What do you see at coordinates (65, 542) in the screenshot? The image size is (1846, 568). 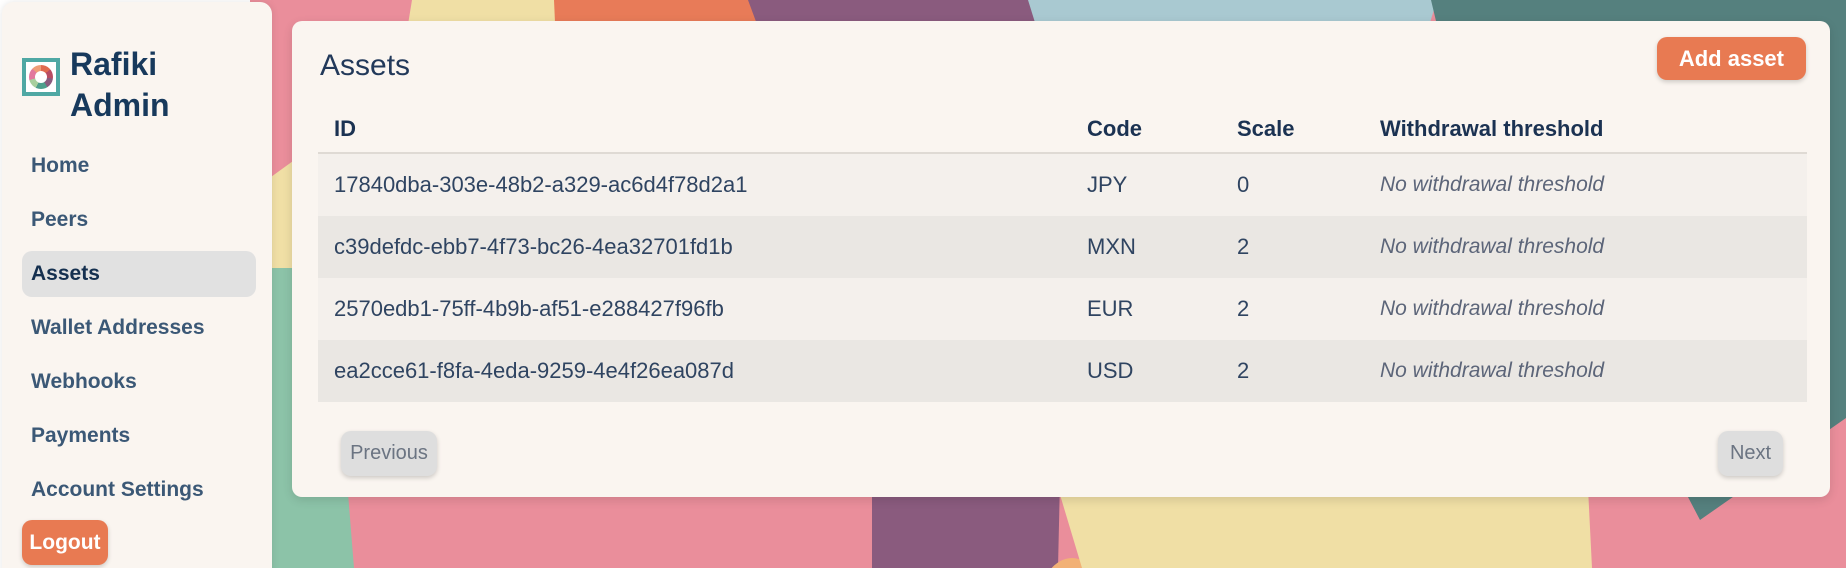 I see `logout-button: Logout` at bounding box center [65, 542].